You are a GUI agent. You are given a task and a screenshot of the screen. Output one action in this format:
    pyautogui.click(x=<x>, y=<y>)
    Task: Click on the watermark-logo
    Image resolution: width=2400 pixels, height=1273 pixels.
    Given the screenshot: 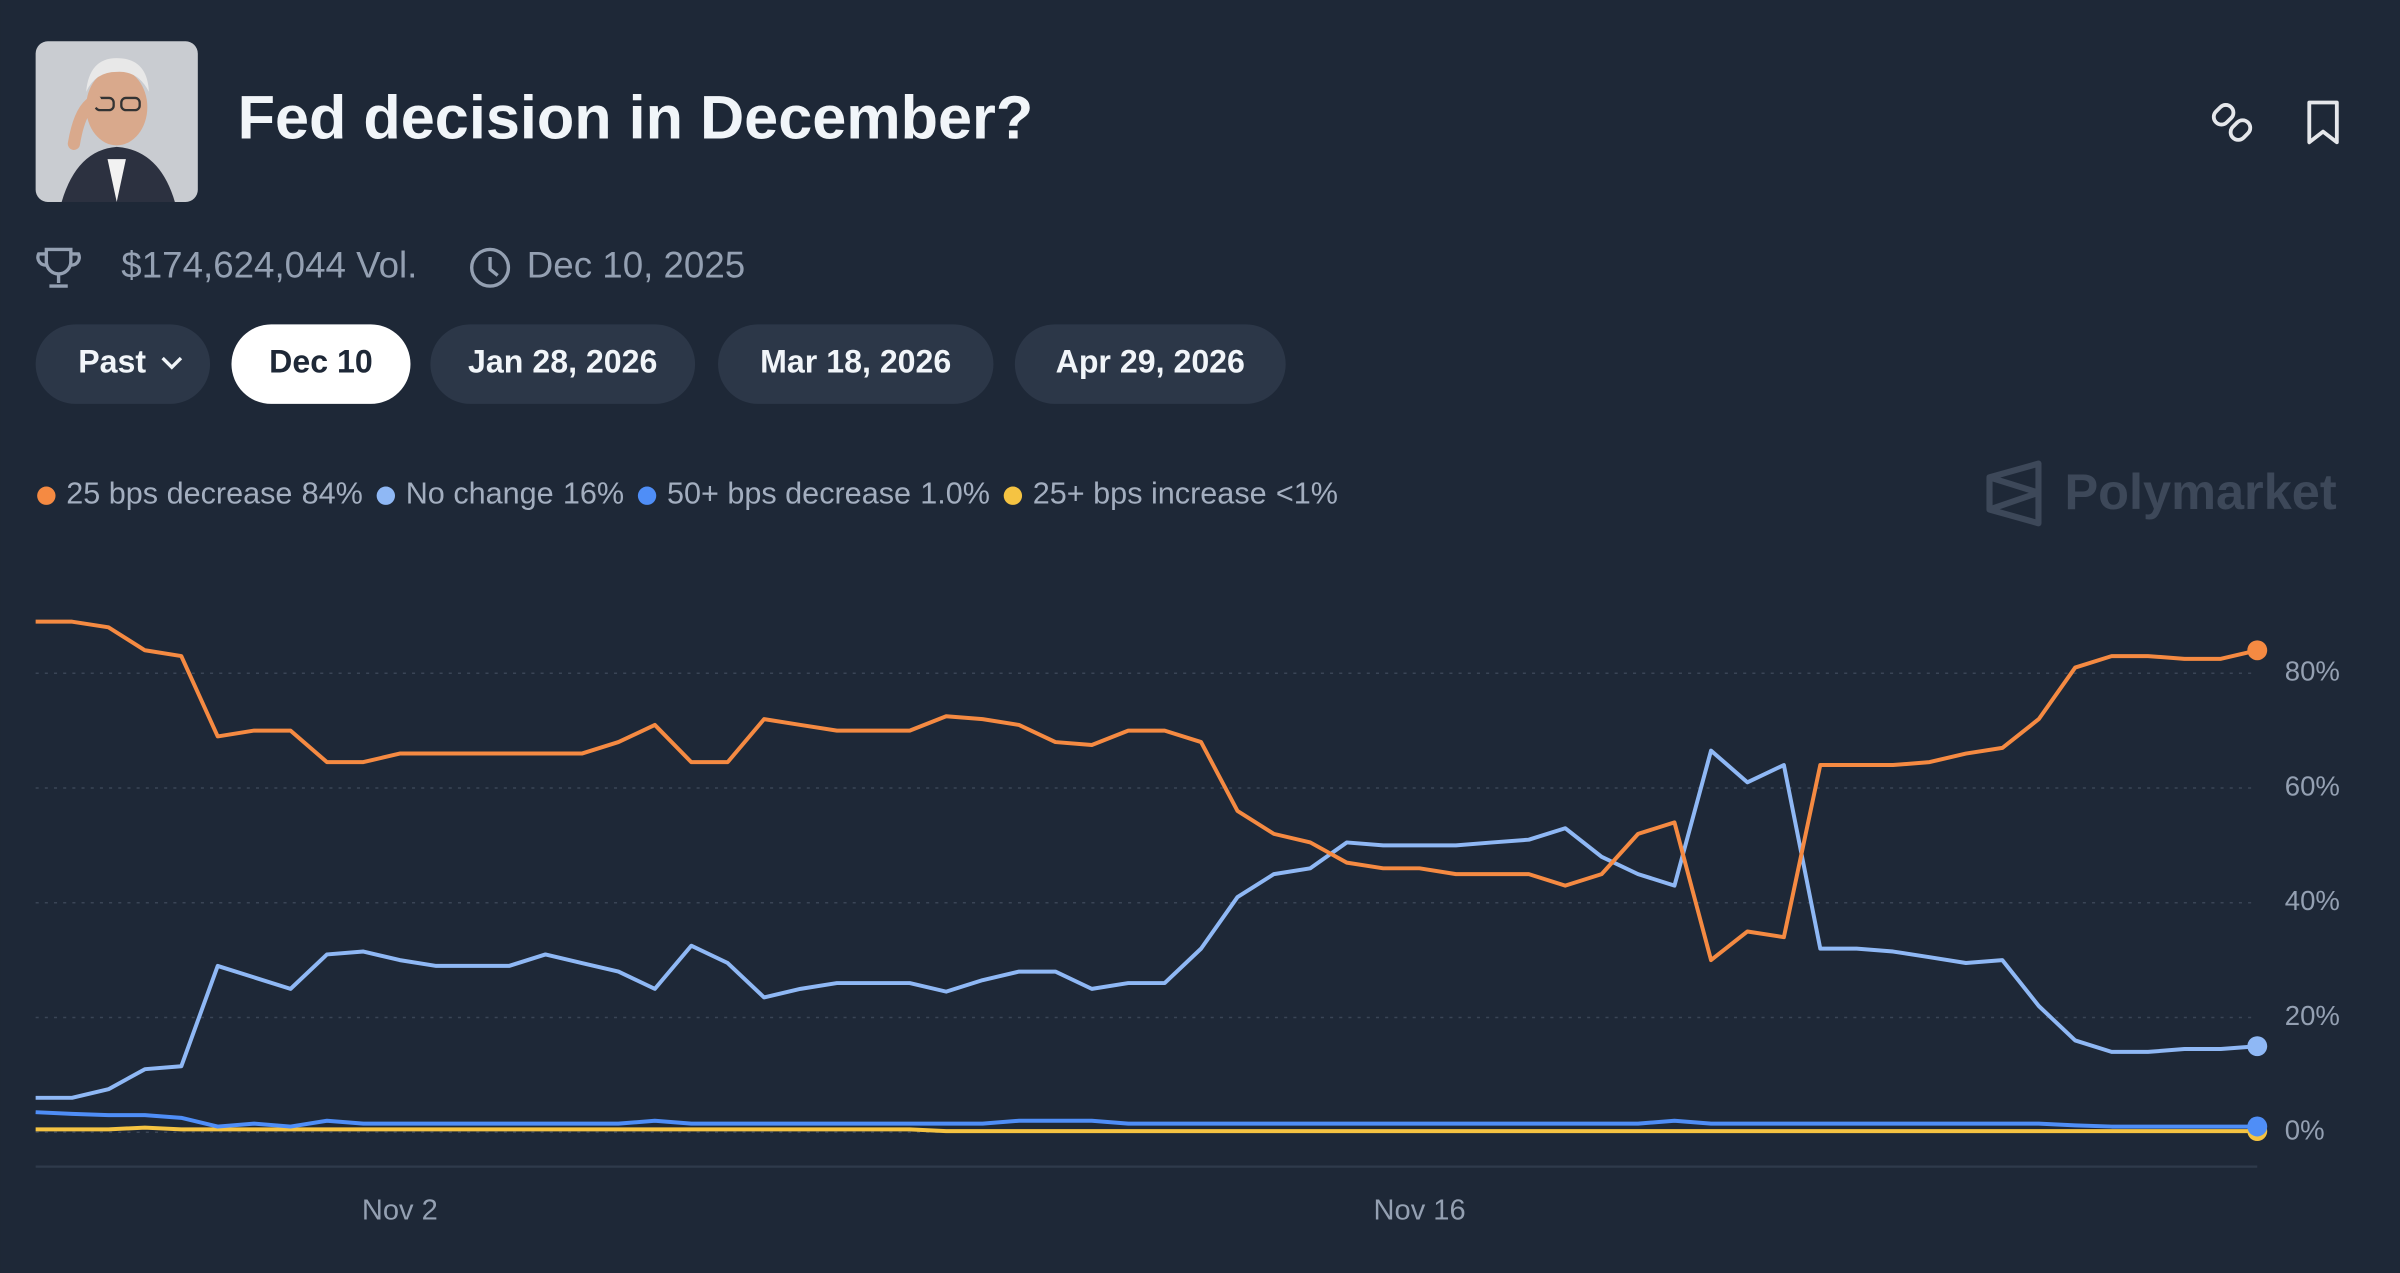 What is the action you would take?
    pyautogui.click(x=2014, y=493)
    